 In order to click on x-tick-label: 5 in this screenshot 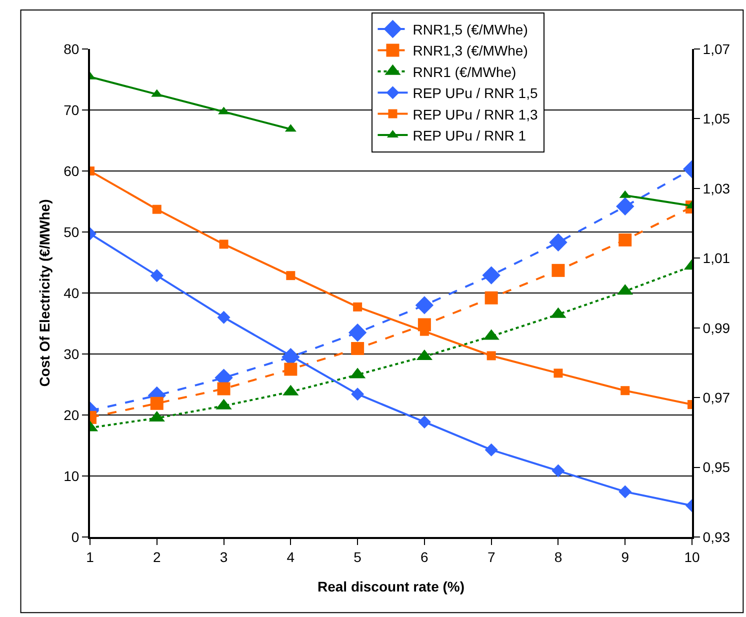, I will do `click(358, 556)`.